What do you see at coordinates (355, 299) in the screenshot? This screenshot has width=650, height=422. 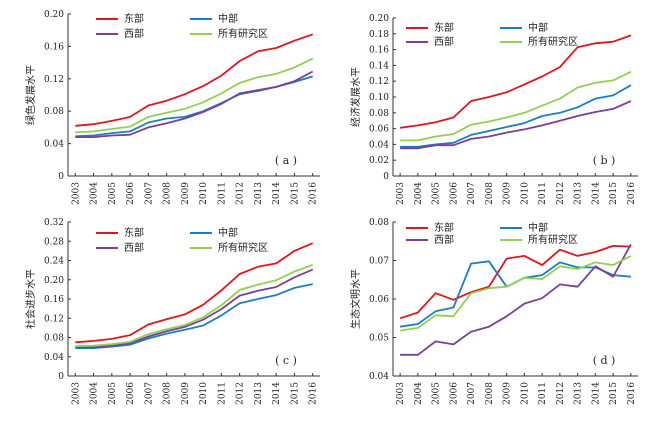 I see `y-axis-title: 生态文明水平` at bounding box center [355, 299].